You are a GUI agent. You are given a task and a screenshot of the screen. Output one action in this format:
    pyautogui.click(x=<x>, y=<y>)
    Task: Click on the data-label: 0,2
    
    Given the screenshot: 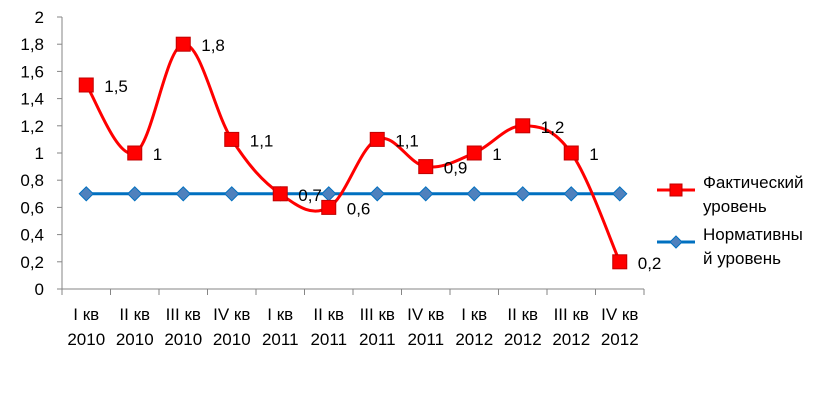 What is the action you would take?
    pyautogui.click(x=650, y=263)
    